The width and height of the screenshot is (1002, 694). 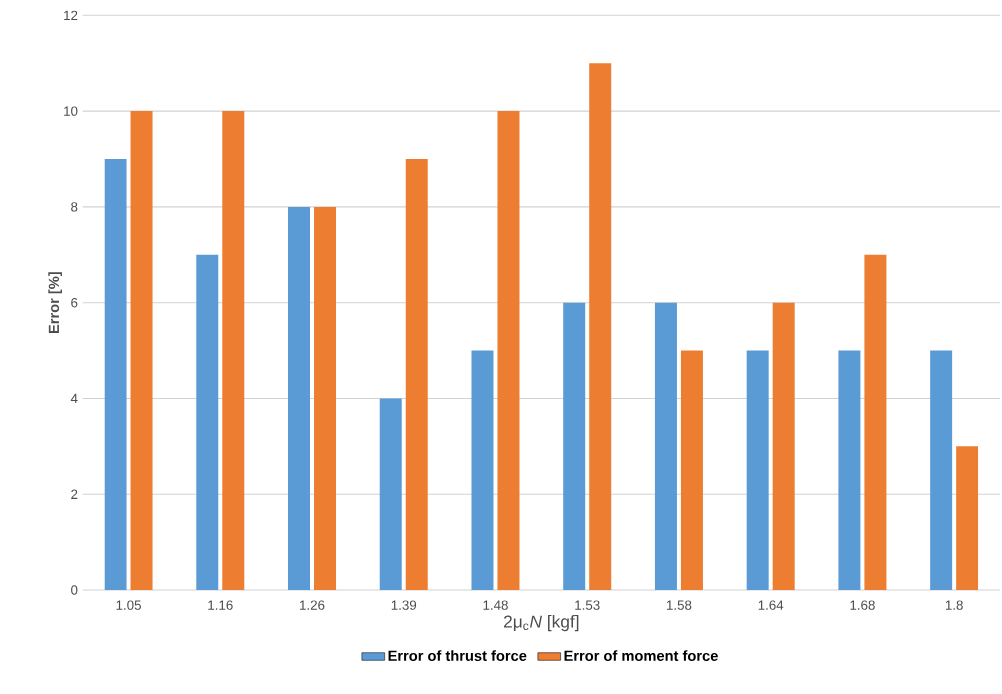 I want to click on legend-label: Error of moment force, so click(x=641, y=655).